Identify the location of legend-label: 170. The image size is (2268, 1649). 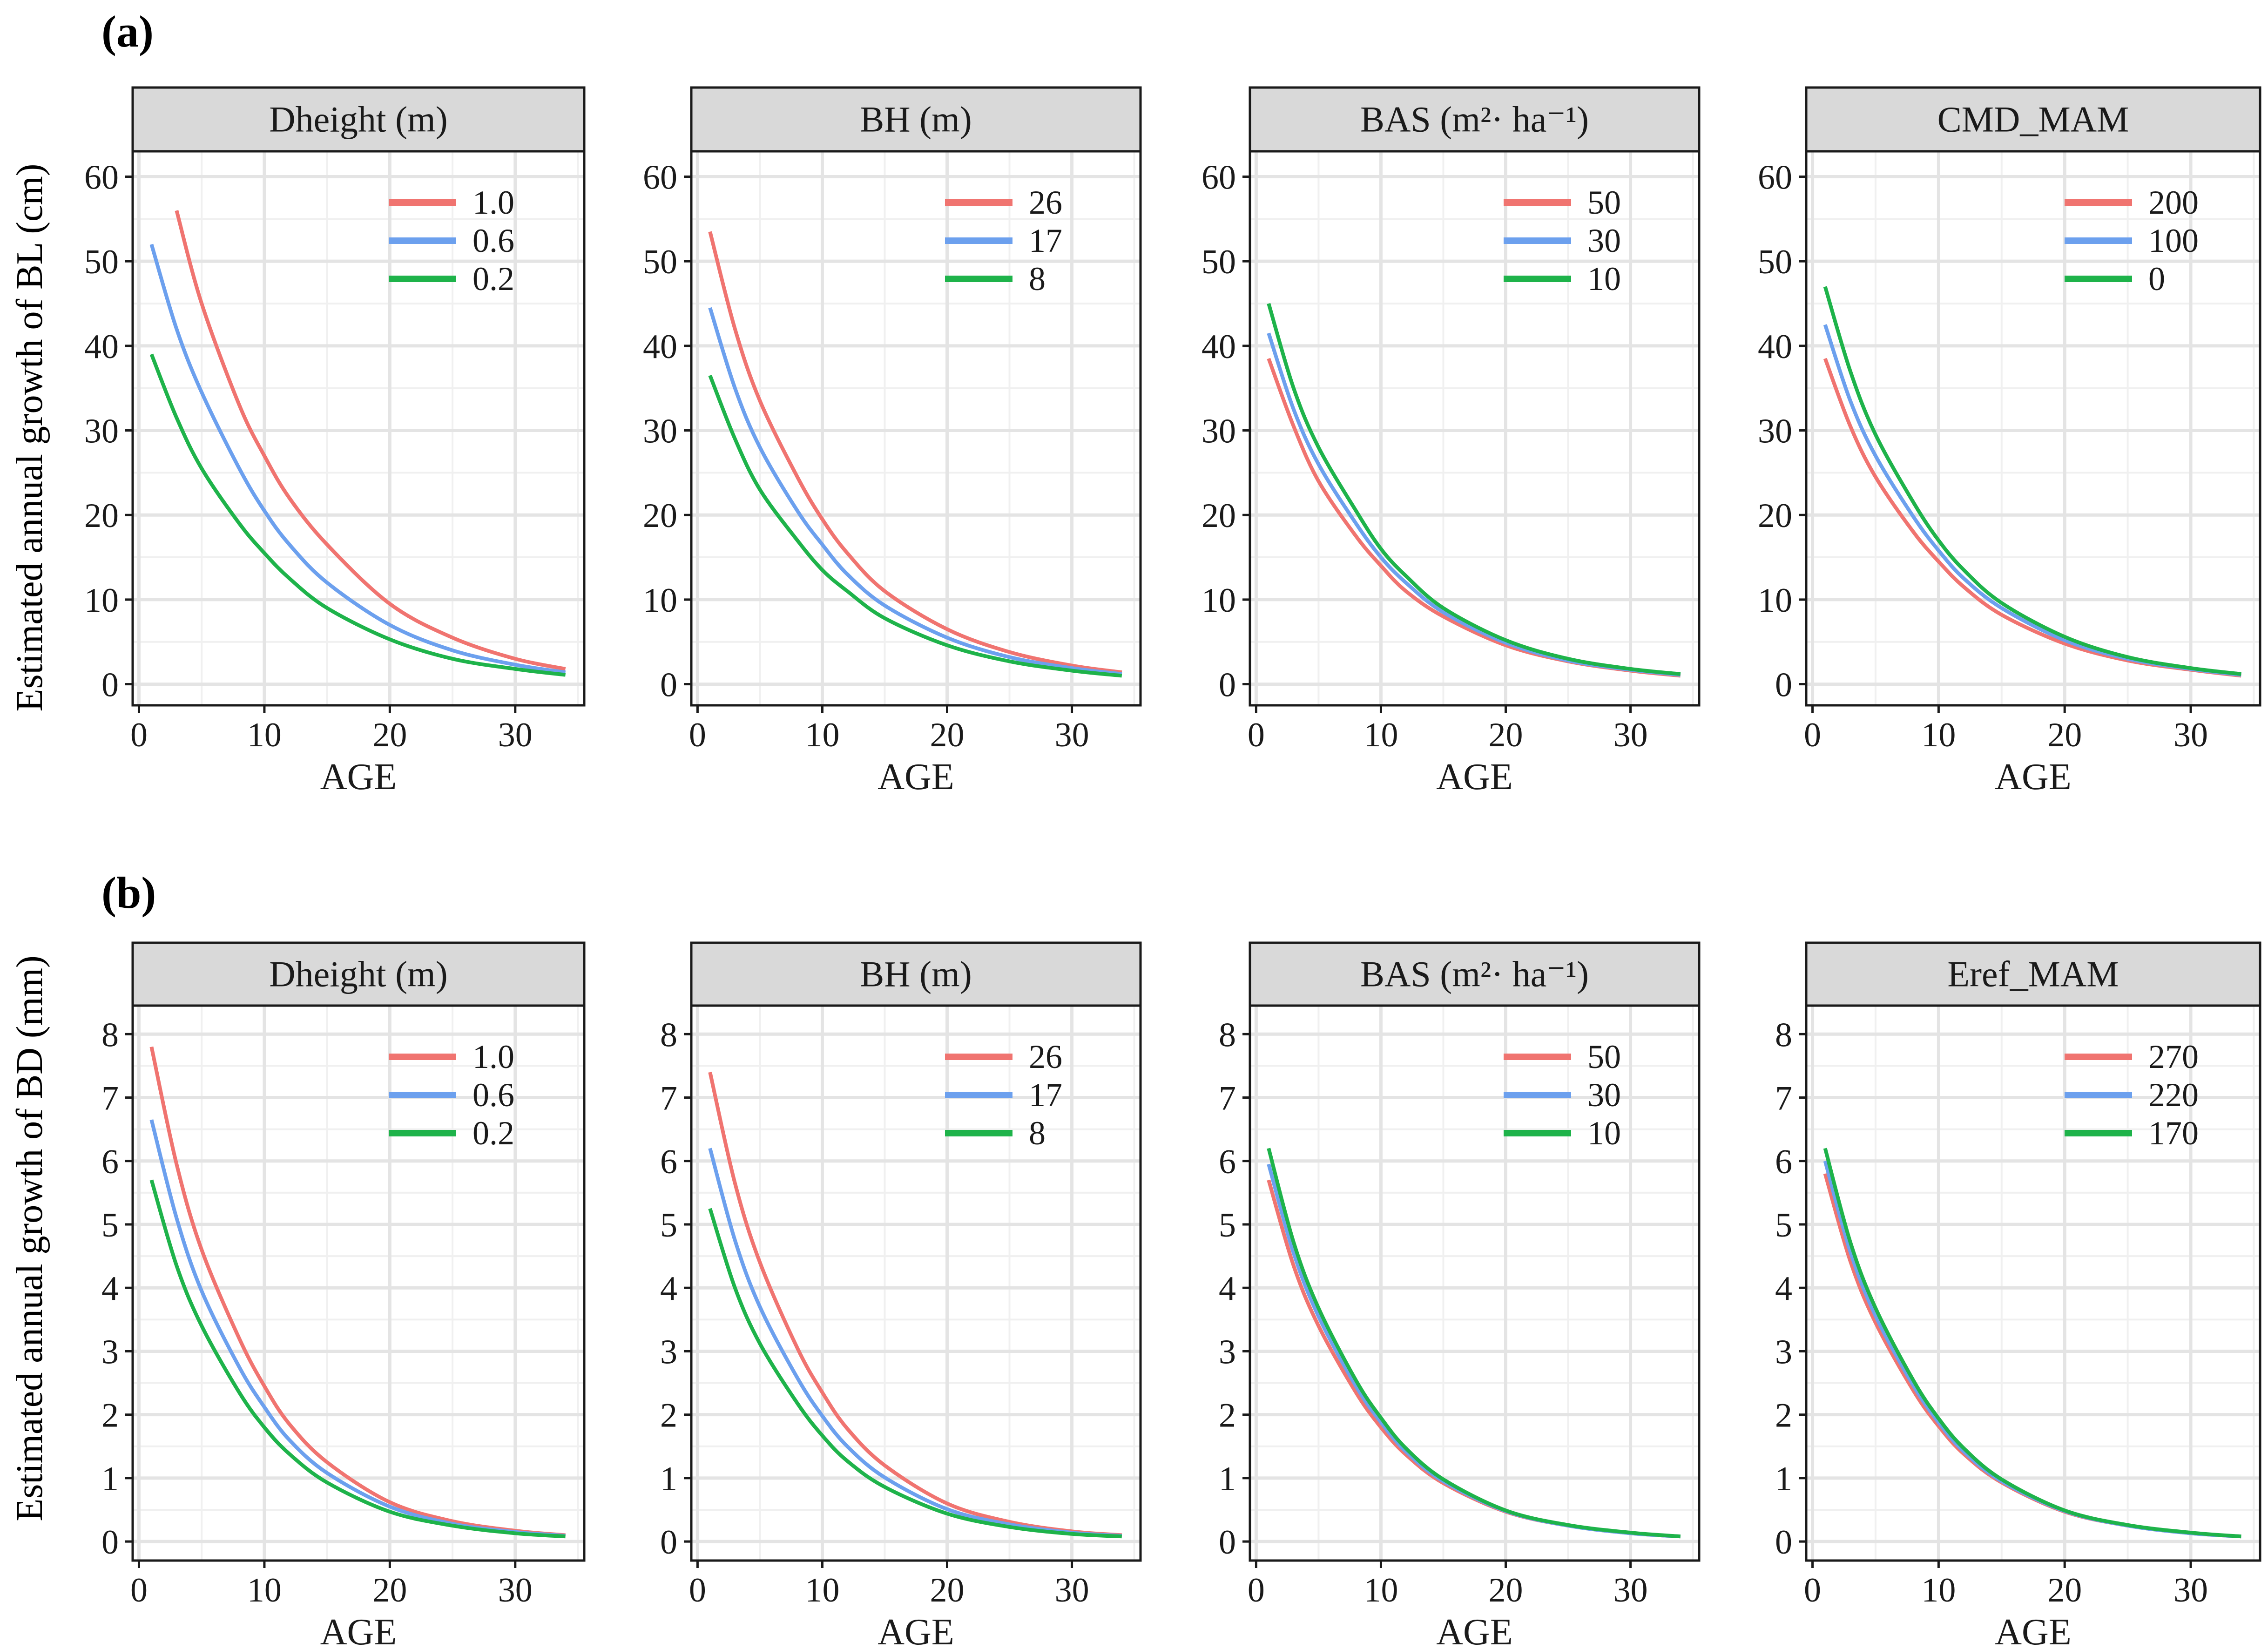
(2174, 1133).